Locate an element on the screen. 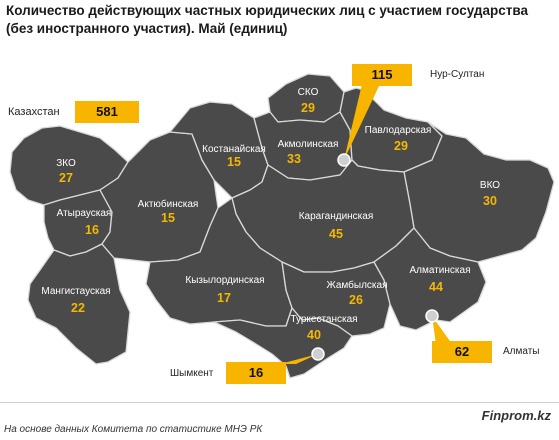  value-turkestan: 40 is located at coordinates (314, 335).